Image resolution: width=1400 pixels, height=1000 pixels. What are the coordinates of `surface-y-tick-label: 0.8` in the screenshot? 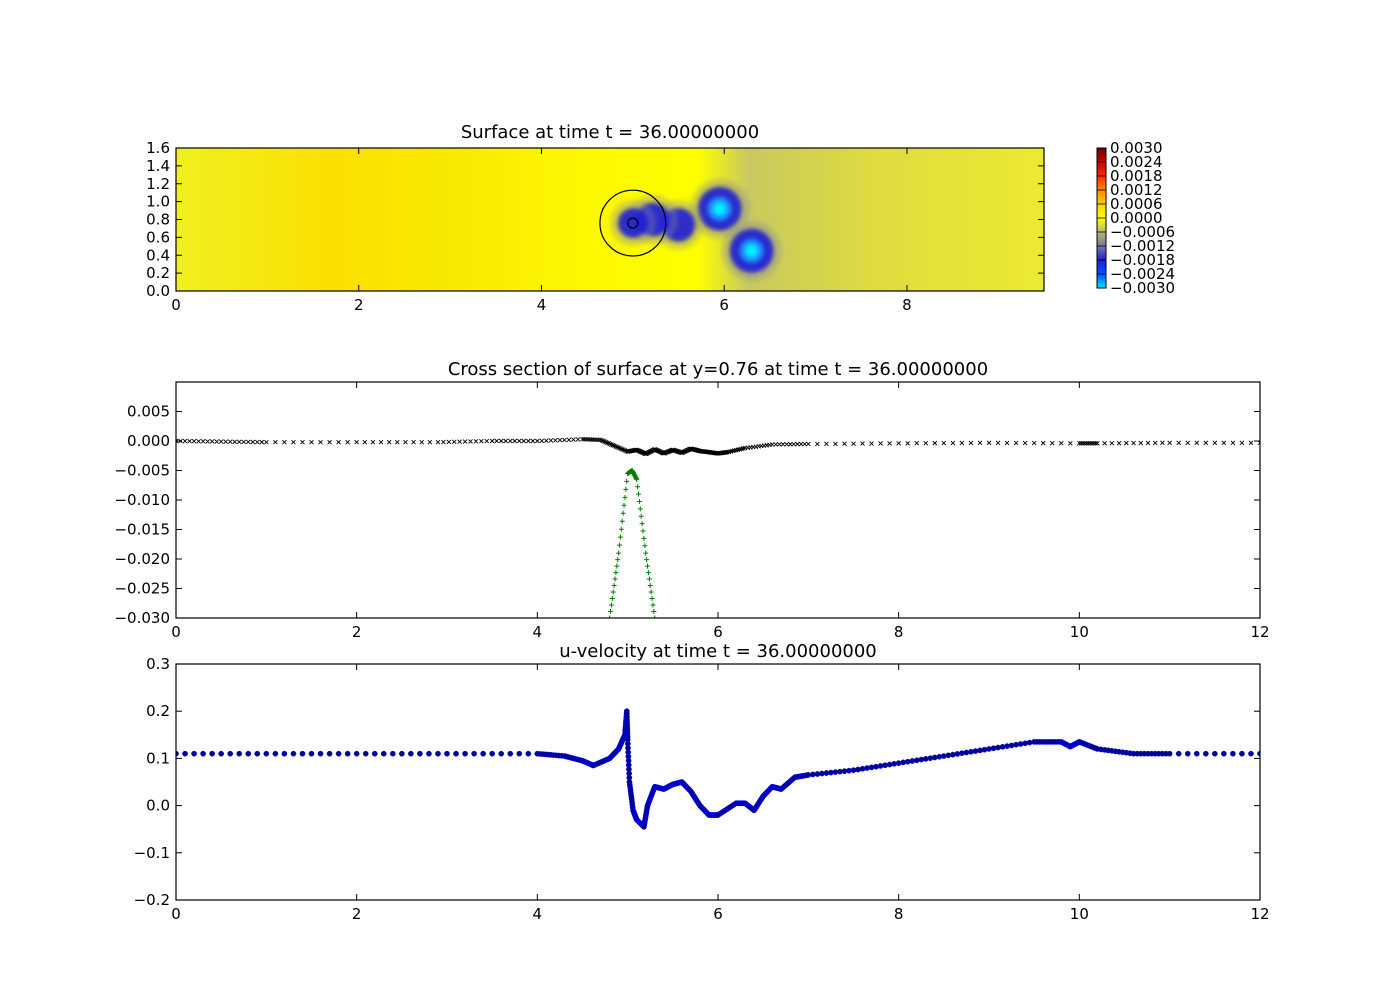 It's located at (158, 220).